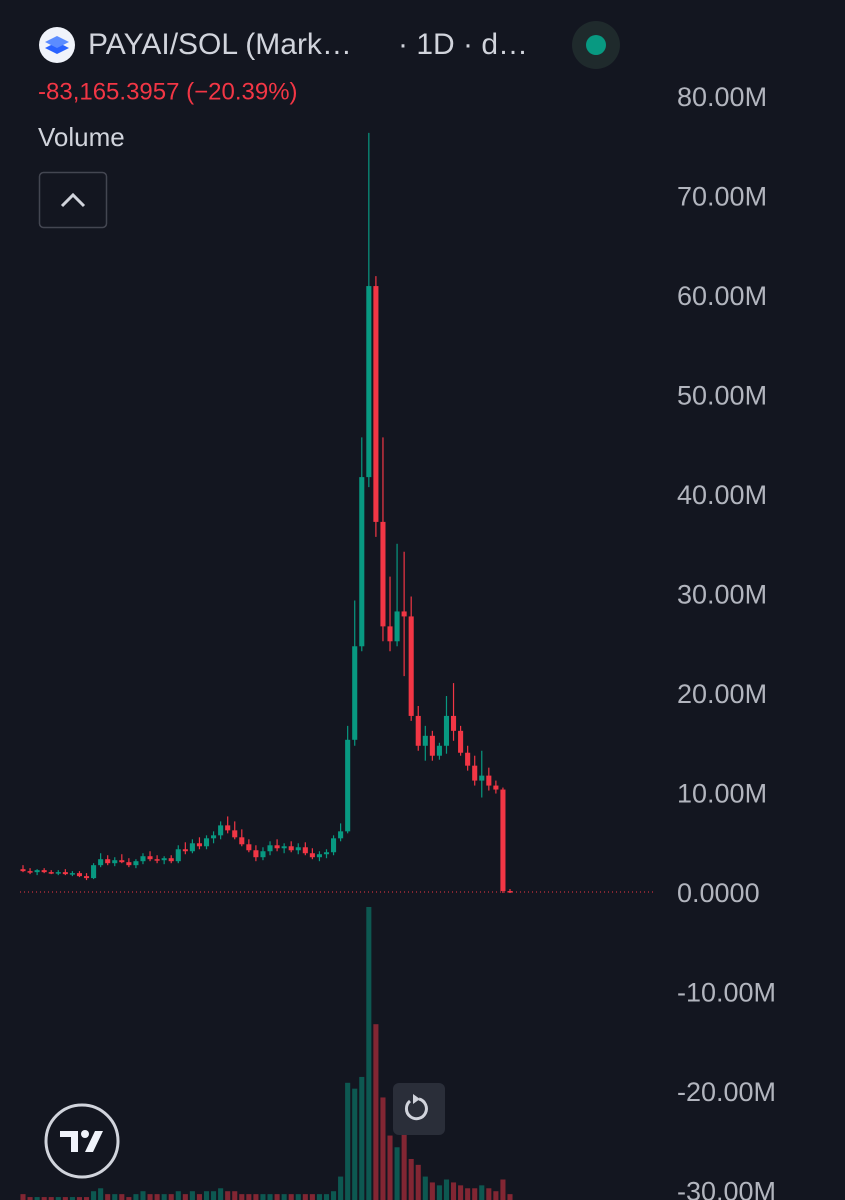 The height and width of the screenshot is (1200, 845). What do you see at coordinates (266, 1053) in the screenshot?
I see `volume-pane` at bounding box center [266, 1053].